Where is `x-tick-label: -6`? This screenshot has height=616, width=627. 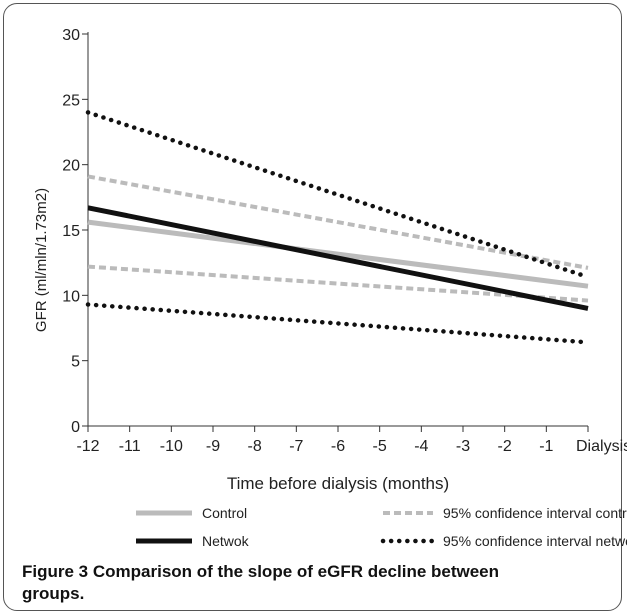 x-tick-label: -6 is located at coordinates (338, 446).